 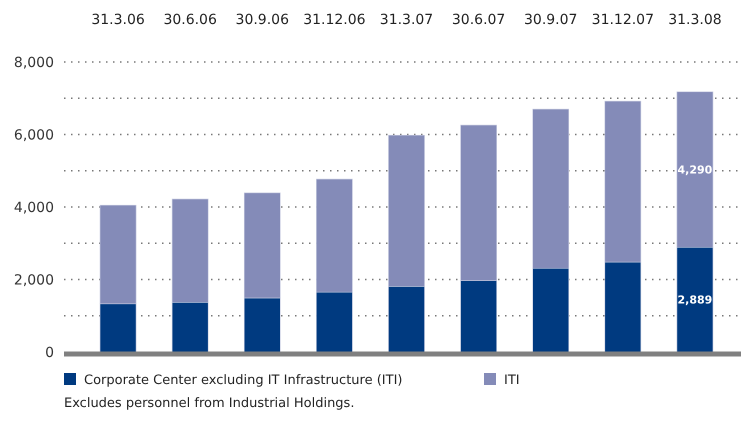 I want to click on x-tick-label: 30.6.06, so click(x=190, y=20).